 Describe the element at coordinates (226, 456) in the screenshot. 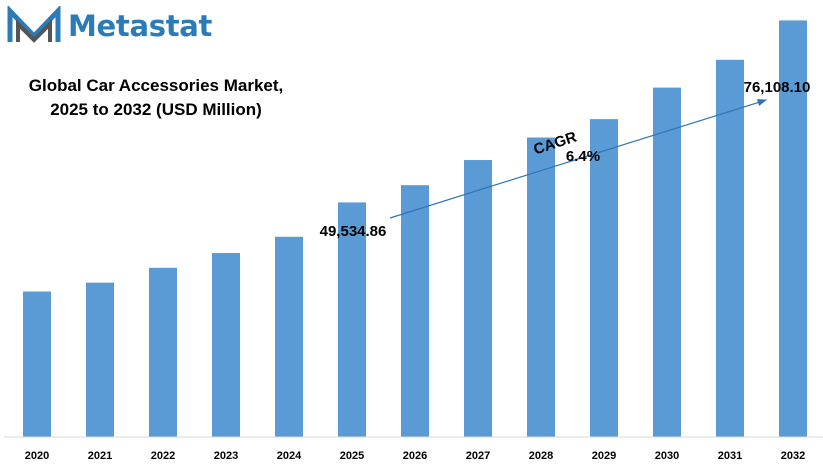

I see `x-tick-2023: 2023` at that location.